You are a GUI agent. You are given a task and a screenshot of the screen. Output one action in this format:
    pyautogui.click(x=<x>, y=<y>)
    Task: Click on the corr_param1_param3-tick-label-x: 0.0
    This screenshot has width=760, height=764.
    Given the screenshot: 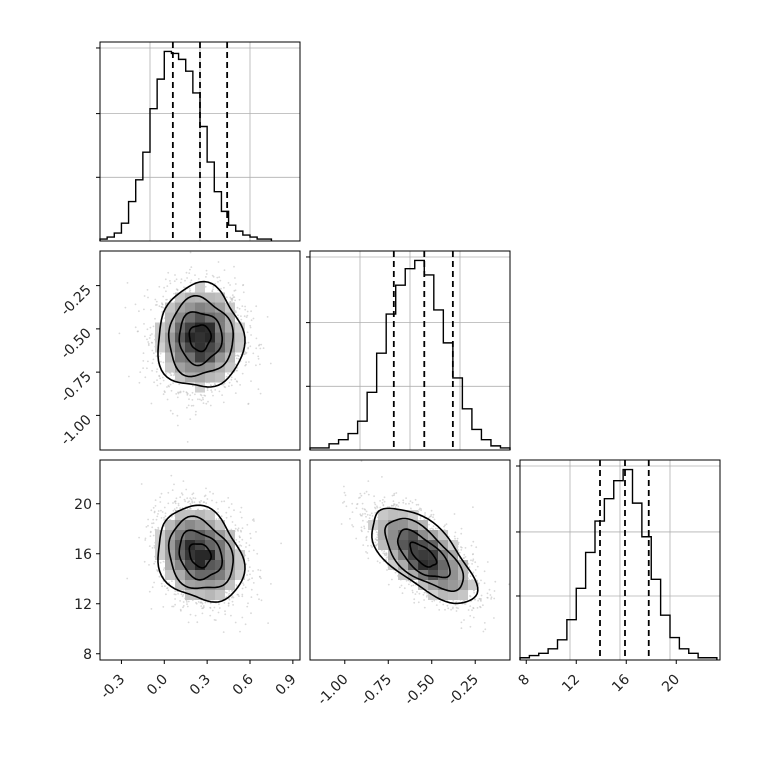 What is the action you would take?
    pyautogui.click(x=157, y=685)
    